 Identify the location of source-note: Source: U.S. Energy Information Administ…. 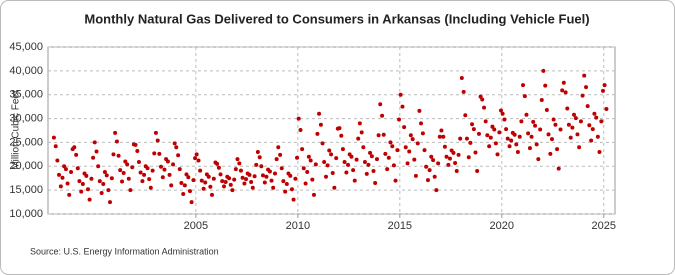
(124, 251).